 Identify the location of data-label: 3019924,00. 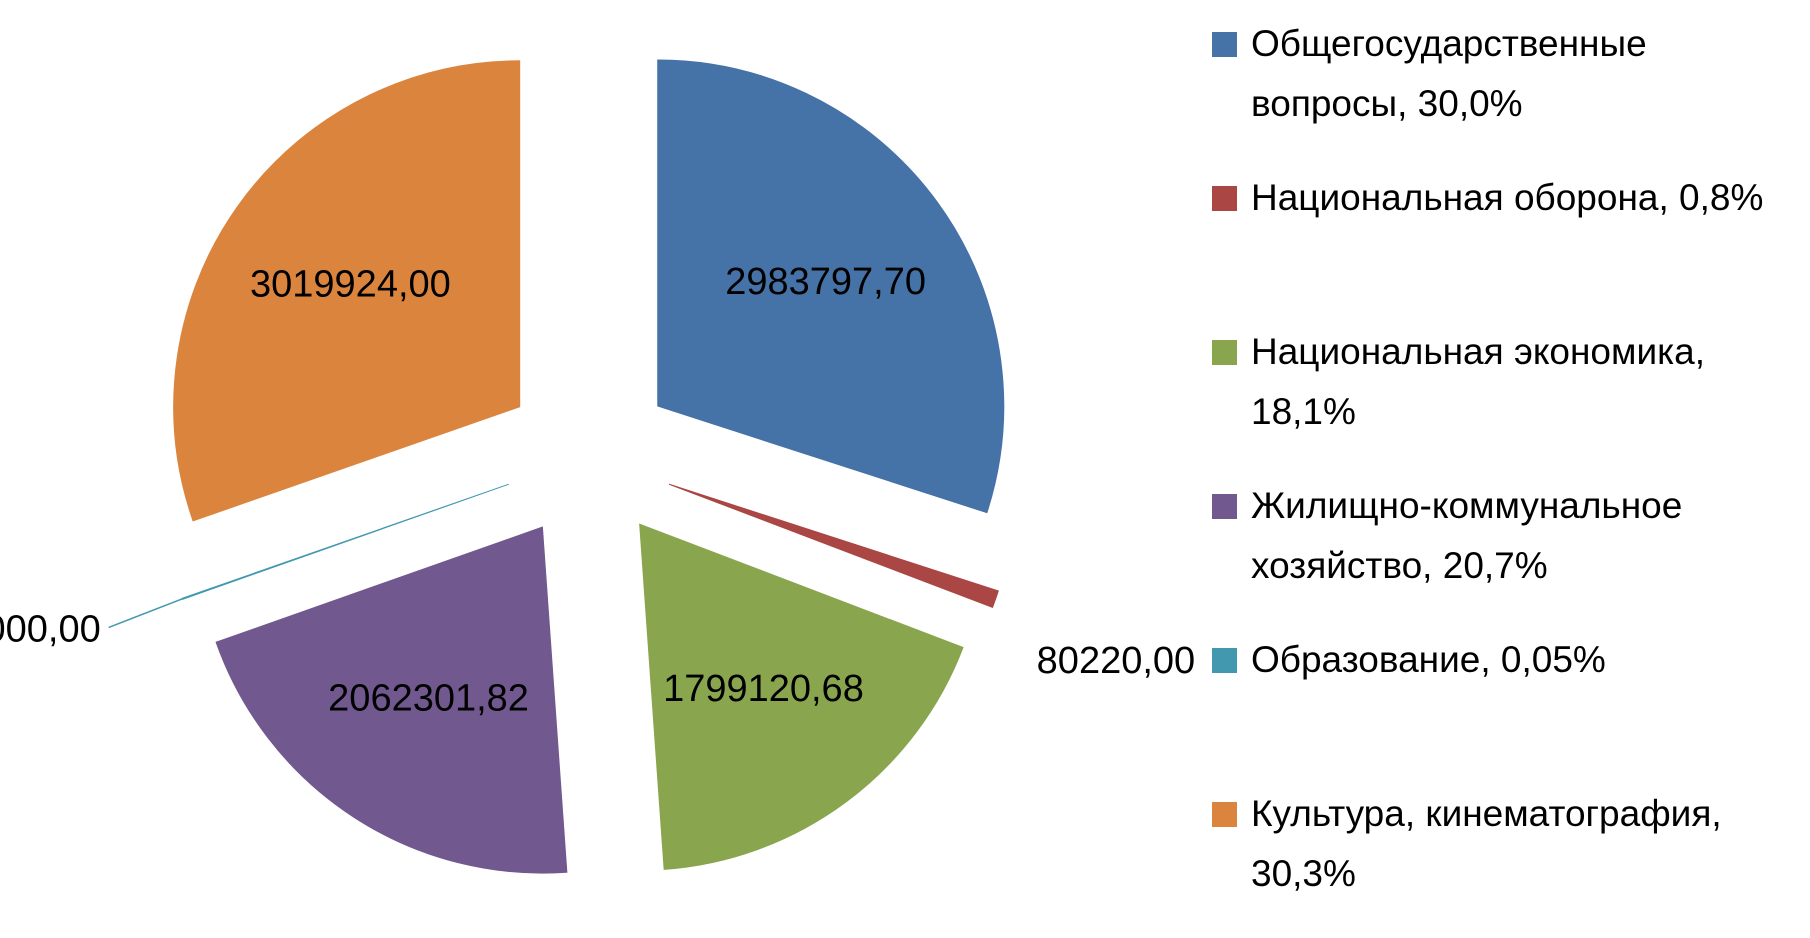
(350, 285).